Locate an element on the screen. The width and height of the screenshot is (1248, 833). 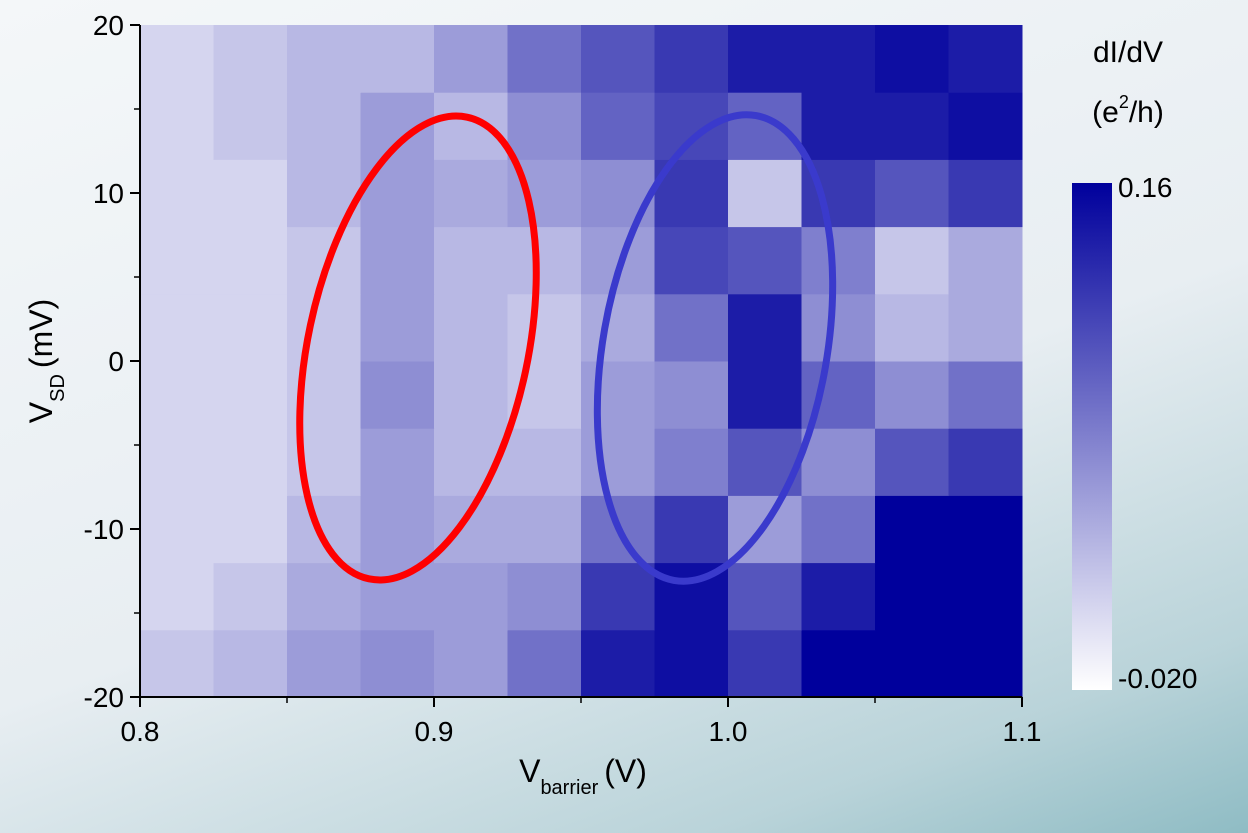
colorbar-title: dI/dV is located at coordinates (1128, 52).